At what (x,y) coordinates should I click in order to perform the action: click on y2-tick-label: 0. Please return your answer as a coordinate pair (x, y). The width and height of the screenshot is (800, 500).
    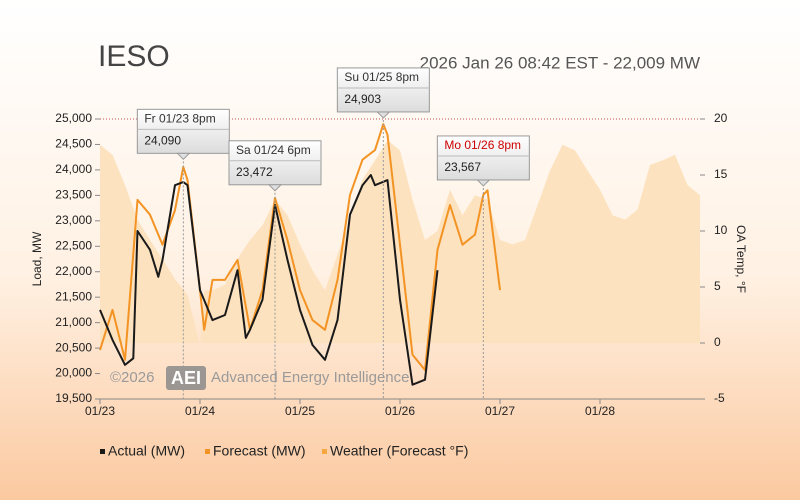
    Looking at the image, I should click on (717, 342).